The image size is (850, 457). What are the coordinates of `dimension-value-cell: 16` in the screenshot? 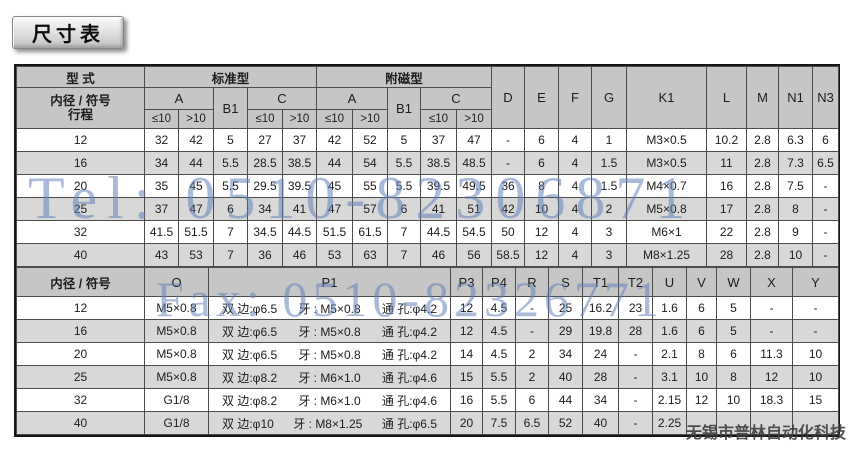 It's located at (726, 186).